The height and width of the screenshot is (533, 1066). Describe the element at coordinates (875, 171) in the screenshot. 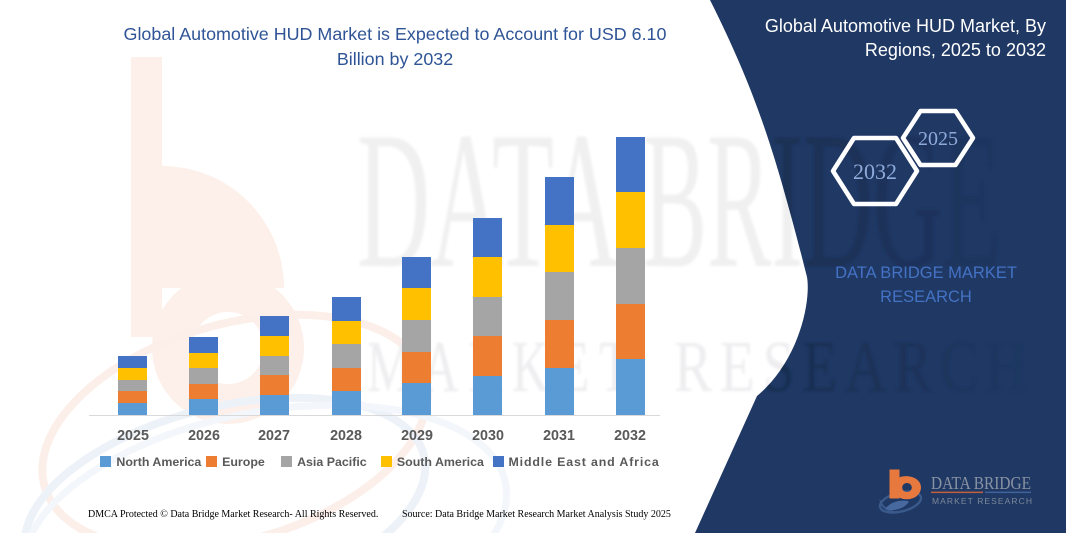

I see `svg-text: 2032` at that location.